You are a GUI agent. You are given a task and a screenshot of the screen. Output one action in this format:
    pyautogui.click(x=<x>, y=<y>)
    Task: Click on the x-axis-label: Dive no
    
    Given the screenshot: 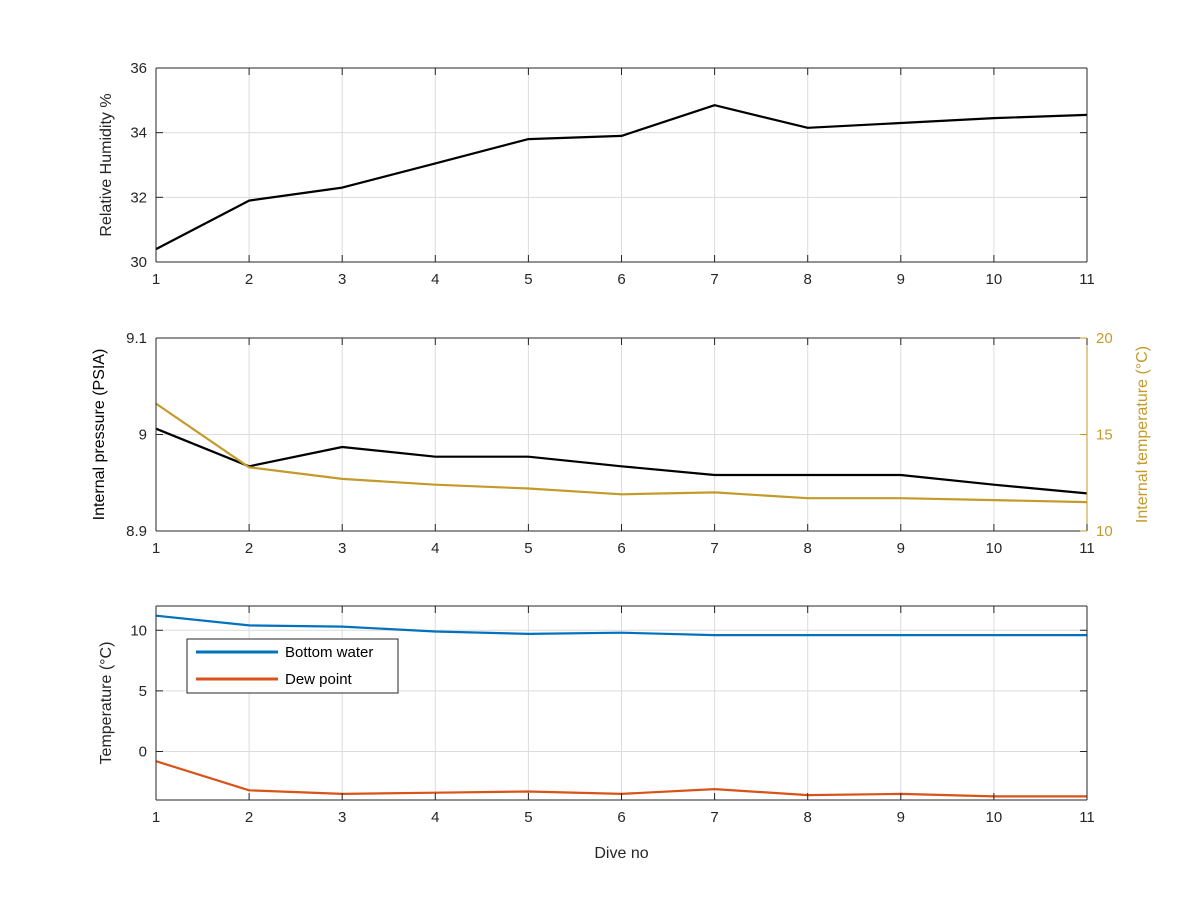 What is the action you would take?
    pyautogui.click(x=621, y=853)
    